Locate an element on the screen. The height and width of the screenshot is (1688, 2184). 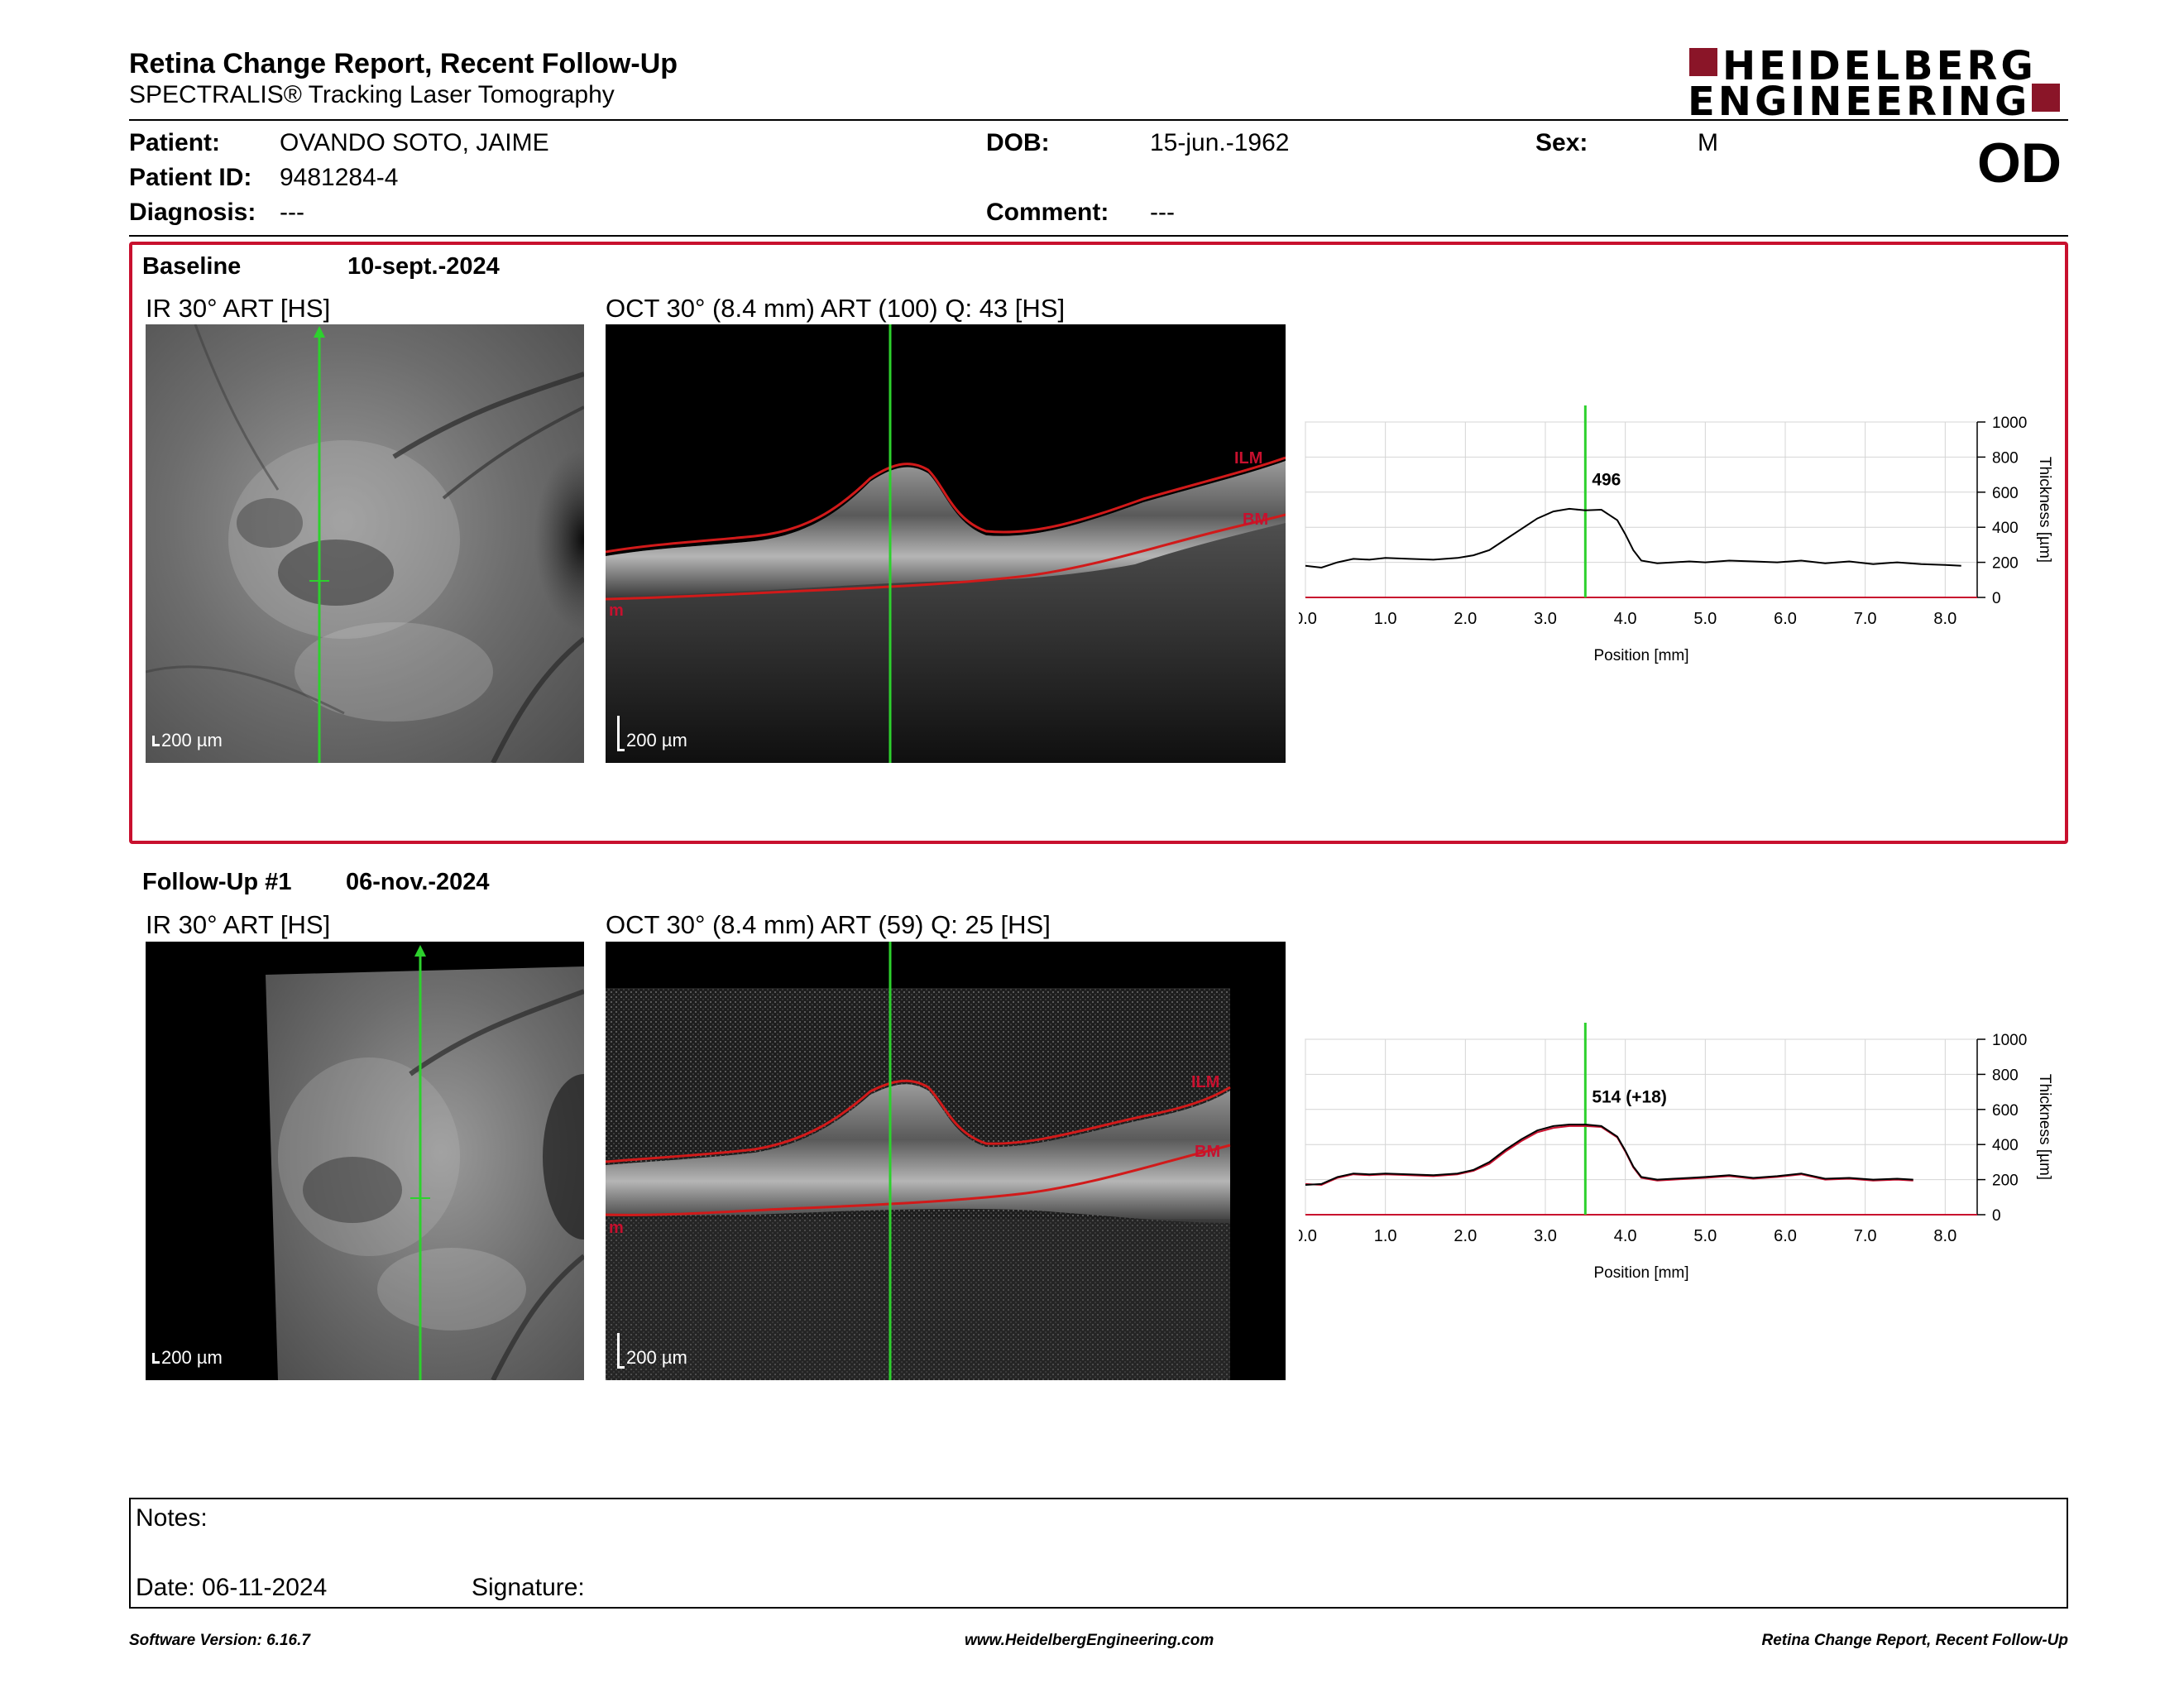
patient-name: OVANDO SOTO, JAIME is located at coordinates (414, 142).